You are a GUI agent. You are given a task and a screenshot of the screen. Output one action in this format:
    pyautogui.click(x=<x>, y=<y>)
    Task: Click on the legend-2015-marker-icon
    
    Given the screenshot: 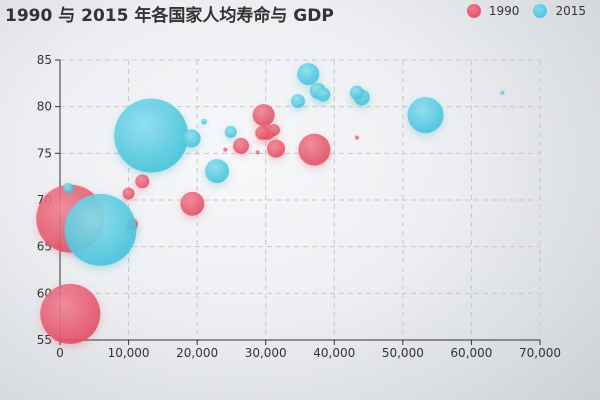 What is the action you would take?
    pyautogui.click(x=540, y=11)
    